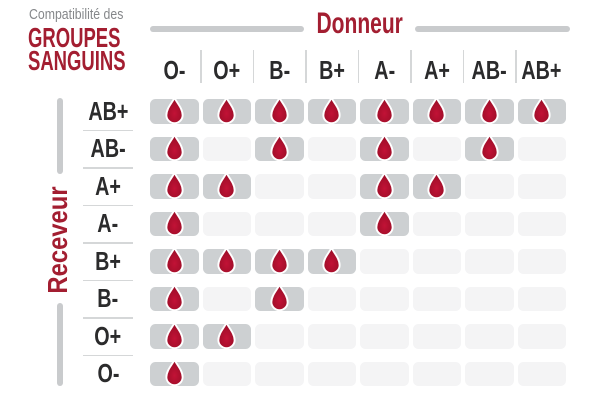 This screenshot has width=600, height=400. I want to click on col-header-ab-minus: AB-, so click(489, 70).